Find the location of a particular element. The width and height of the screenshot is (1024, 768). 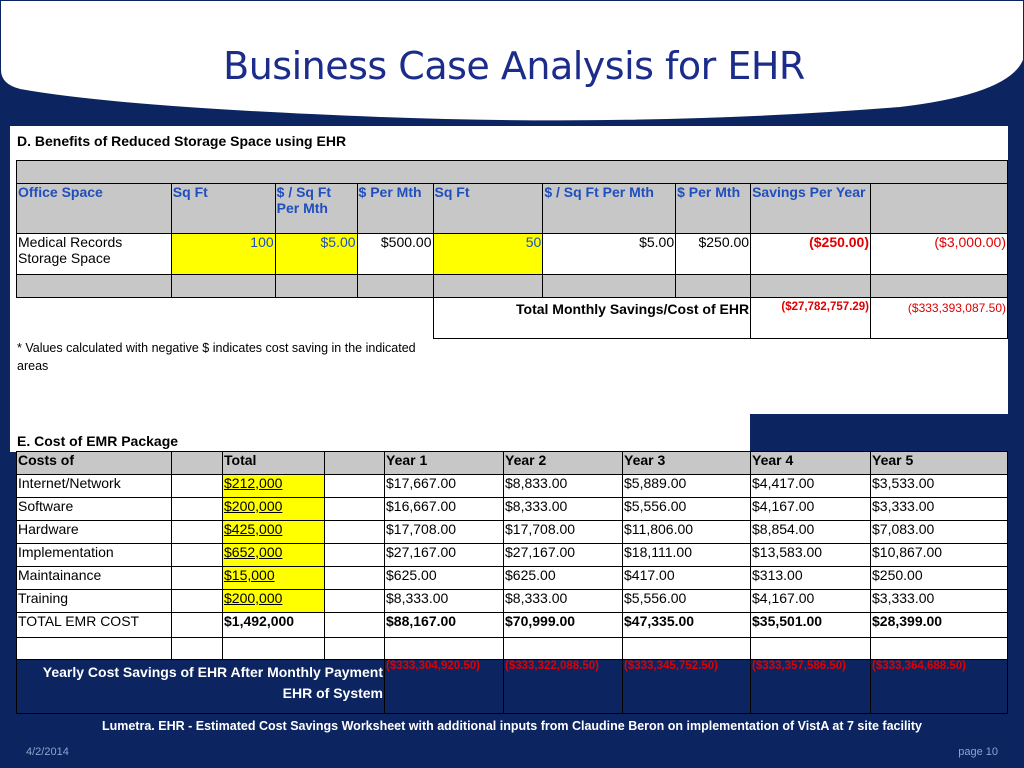

table-cell: $652,000 is located at coordinates (273, 555).